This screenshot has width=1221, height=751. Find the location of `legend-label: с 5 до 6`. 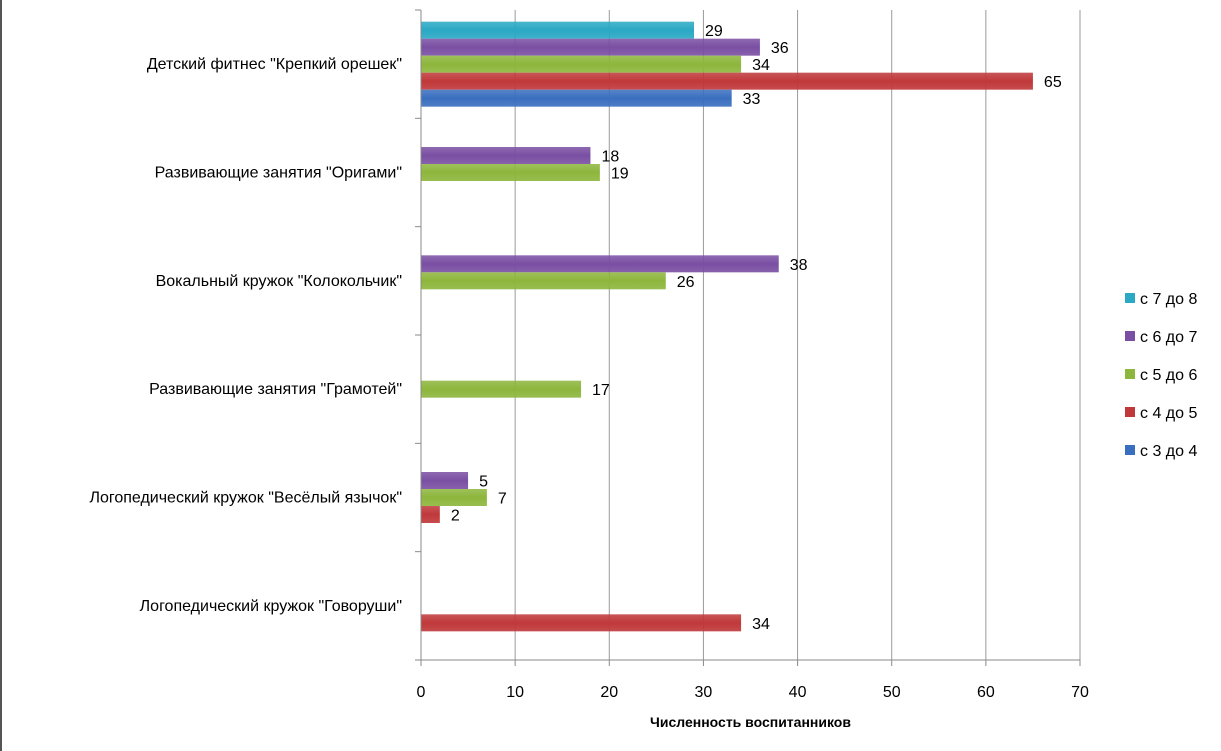

legend-label: с 5 до 6 is located at coordinates (1168, 375).